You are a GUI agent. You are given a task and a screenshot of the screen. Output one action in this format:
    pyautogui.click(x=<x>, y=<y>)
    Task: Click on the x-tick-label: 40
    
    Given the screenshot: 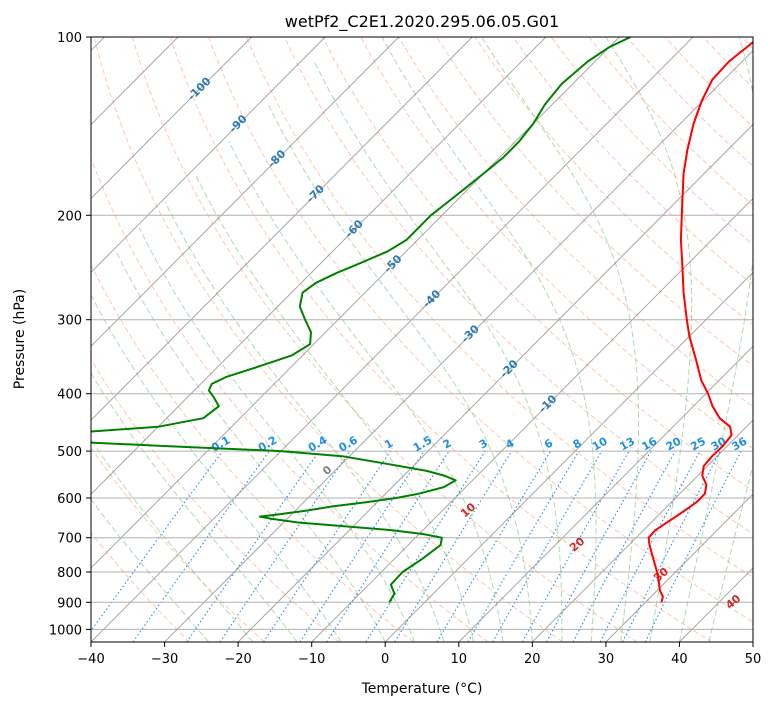 What is the action you would take?
    pyautogui.click(x=679, y=659)
    